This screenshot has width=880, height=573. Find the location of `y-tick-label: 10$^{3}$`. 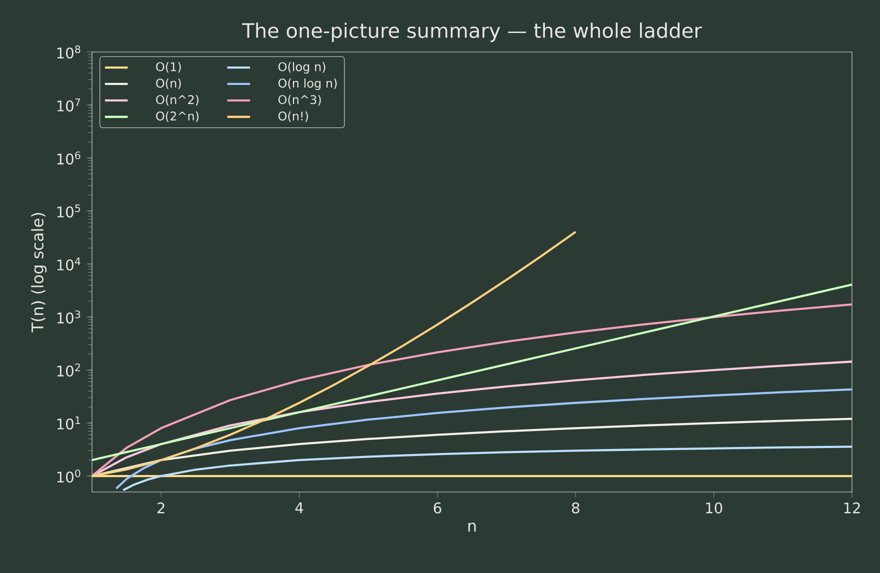

y-tick-label: 10$^{3}$ is located at coordinates (68, 317).